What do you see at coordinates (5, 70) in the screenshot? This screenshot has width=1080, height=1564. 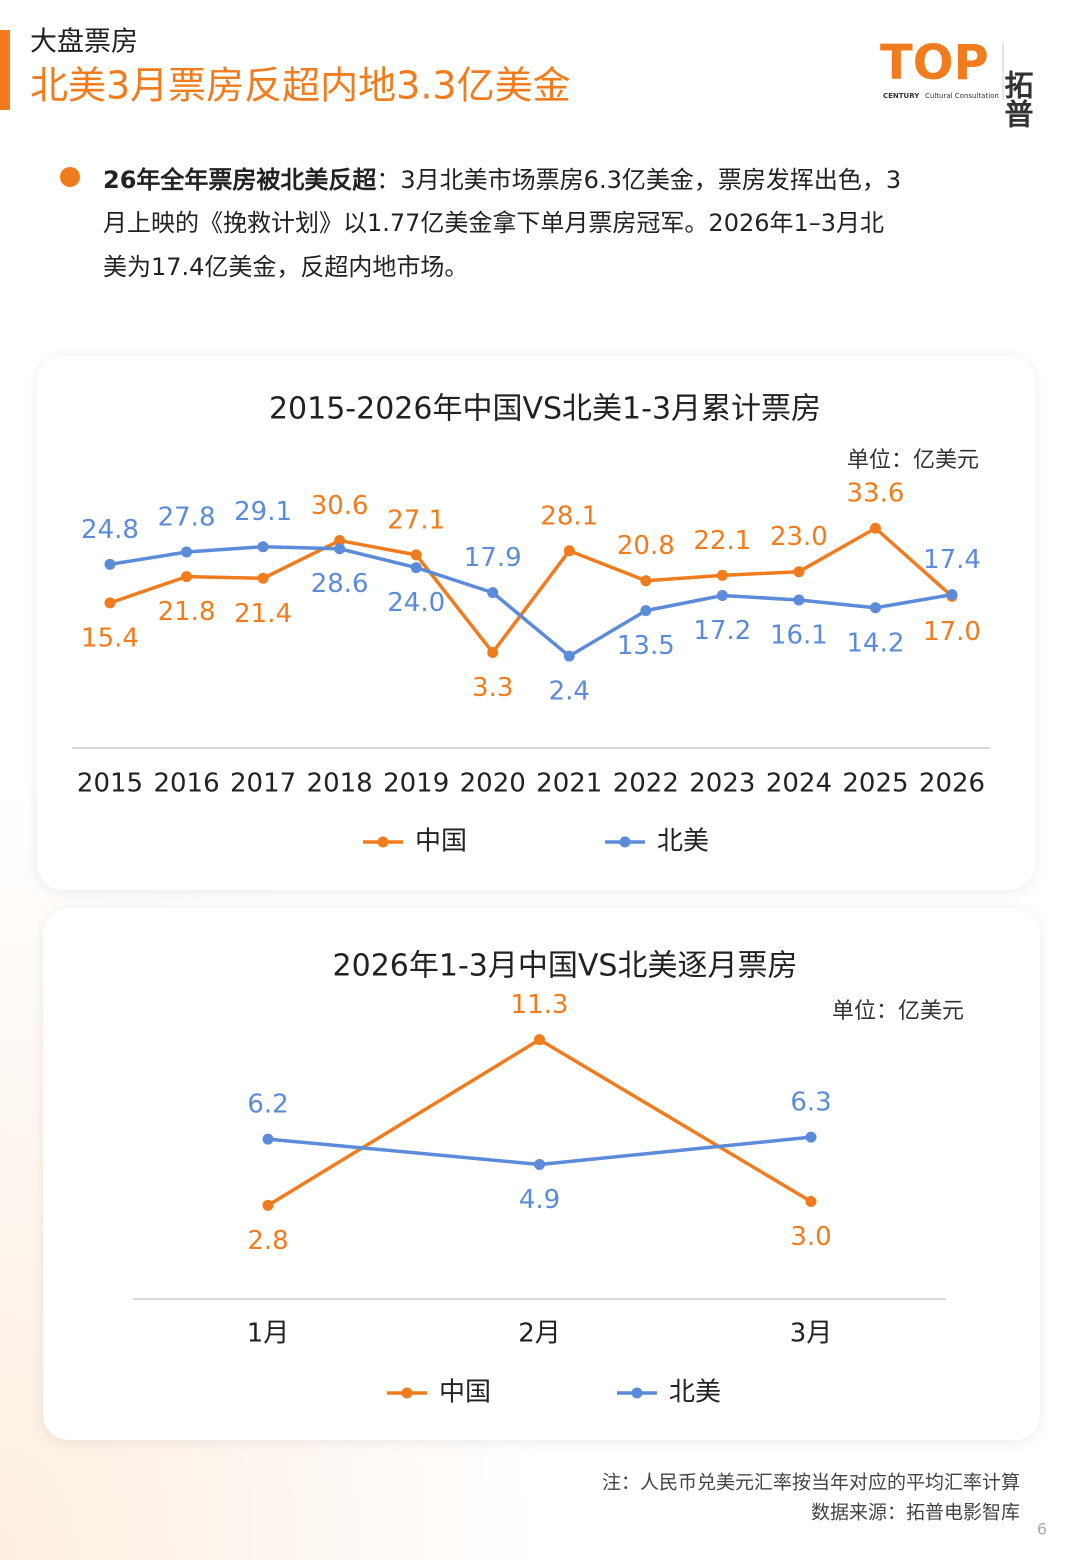 I see `header-bar` at bounding box center [5, 70].